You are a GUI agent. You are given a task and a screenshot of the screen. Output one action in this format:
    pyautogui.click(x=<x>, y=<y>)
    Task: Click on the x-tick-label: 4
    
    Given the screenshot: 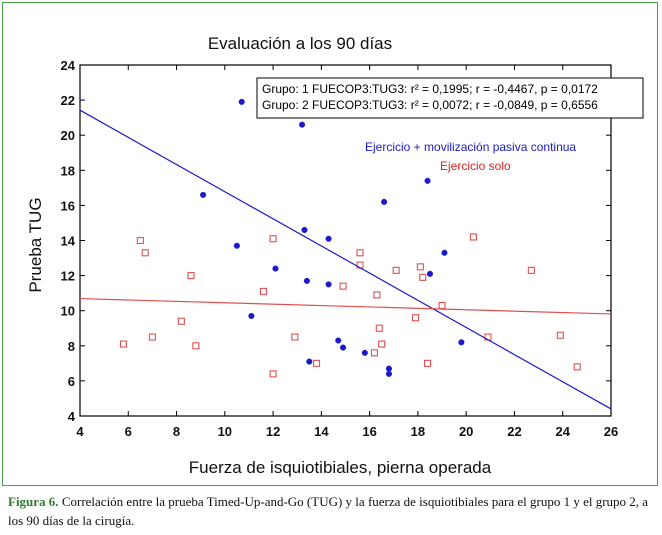 What is the action you would take?
    pyautogui.click(x=80, y=431)
    